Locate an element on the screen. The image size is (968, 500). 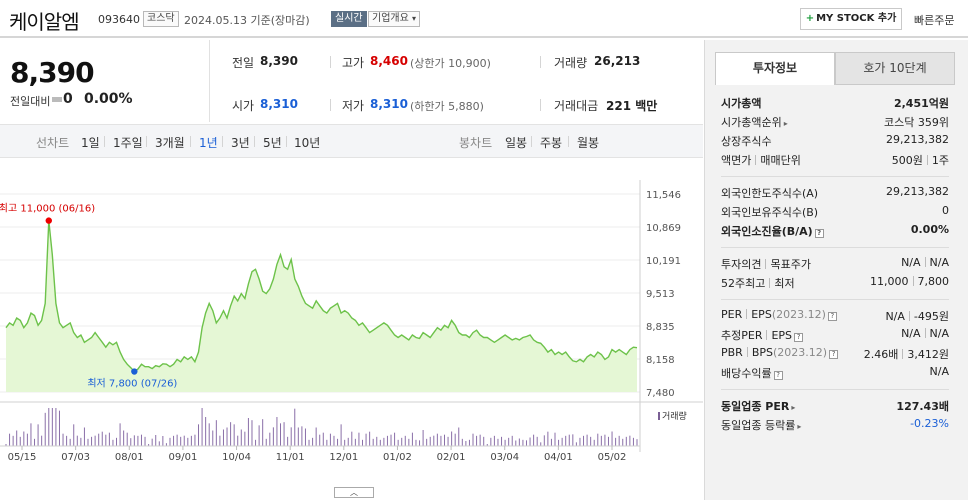
period-10y: 10년 is located at coordinates (307, 143).